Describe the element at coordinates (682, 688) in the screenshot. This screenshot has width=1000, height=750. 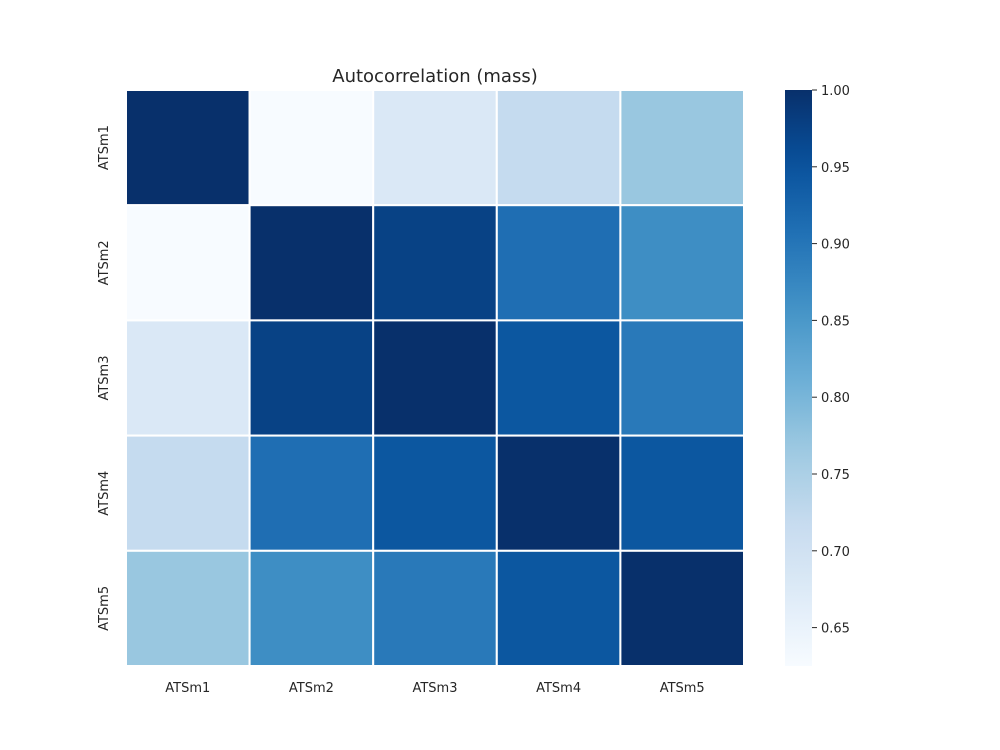
I see `x-tick-label: ATSm5` at that location.